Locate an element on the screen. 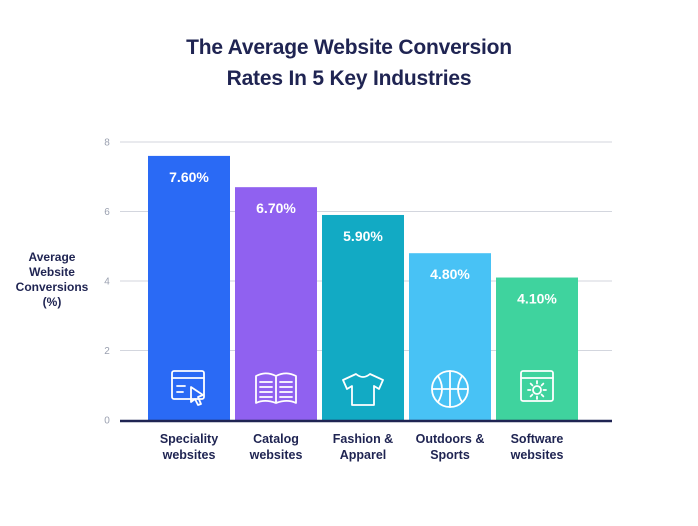 This screenshot has height=526, width=698. y-axis-label-line: Average is located at coordinates (52, 257).